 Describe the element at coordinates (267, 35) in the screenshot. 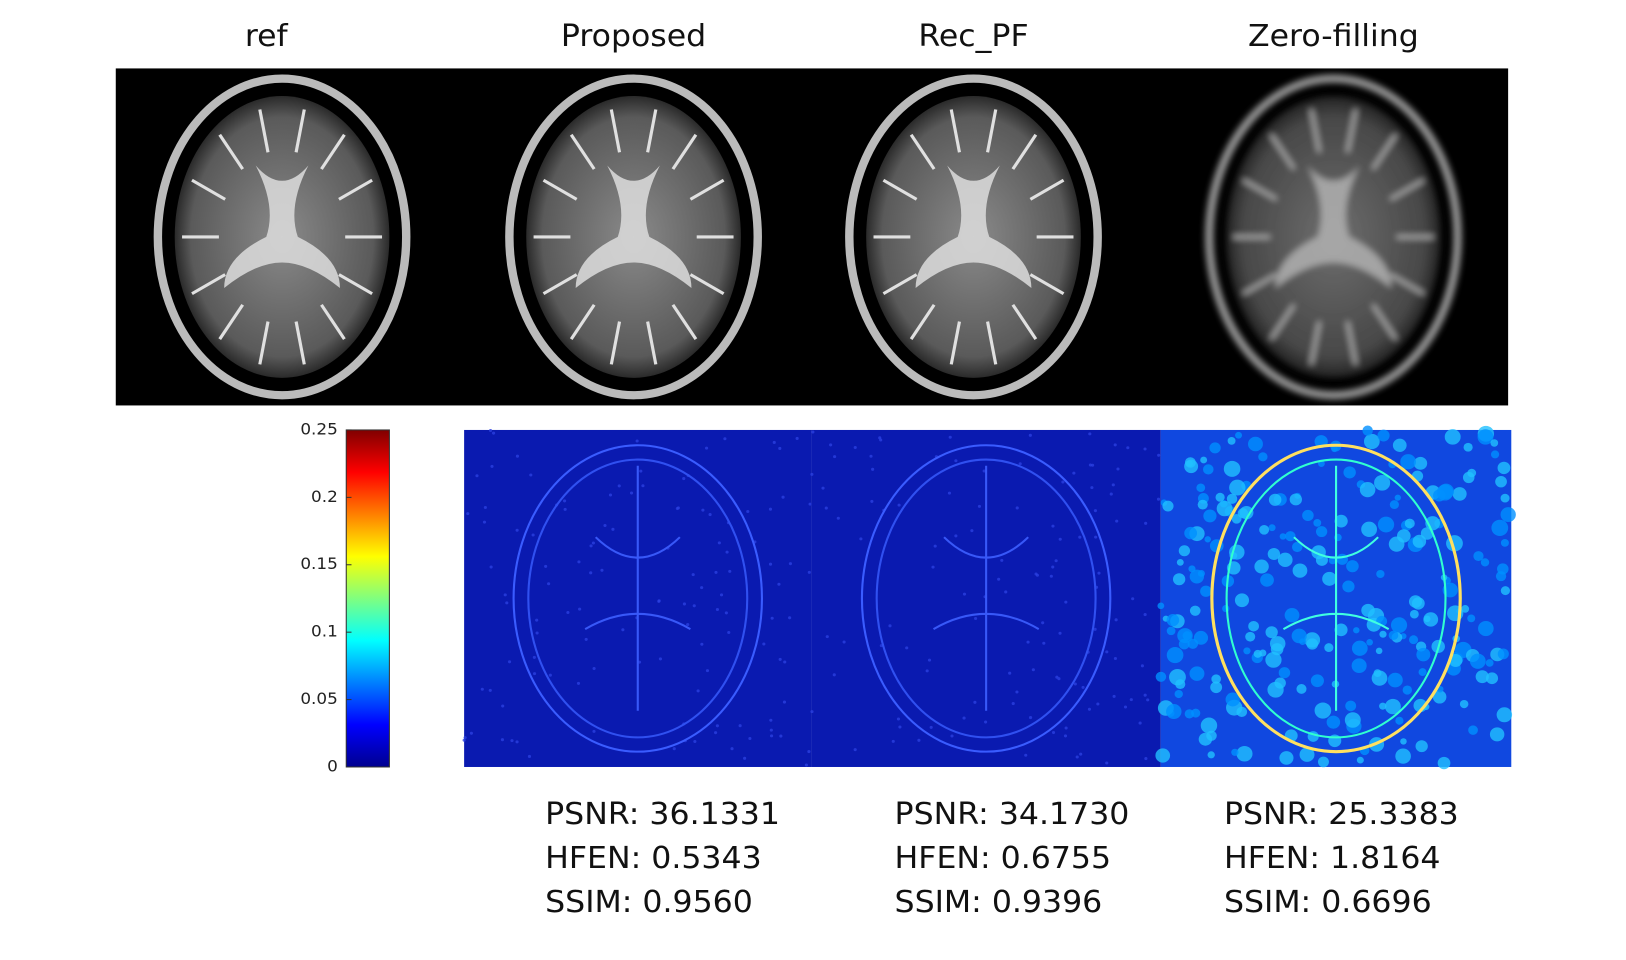

I see `column-title: ref` at that location.